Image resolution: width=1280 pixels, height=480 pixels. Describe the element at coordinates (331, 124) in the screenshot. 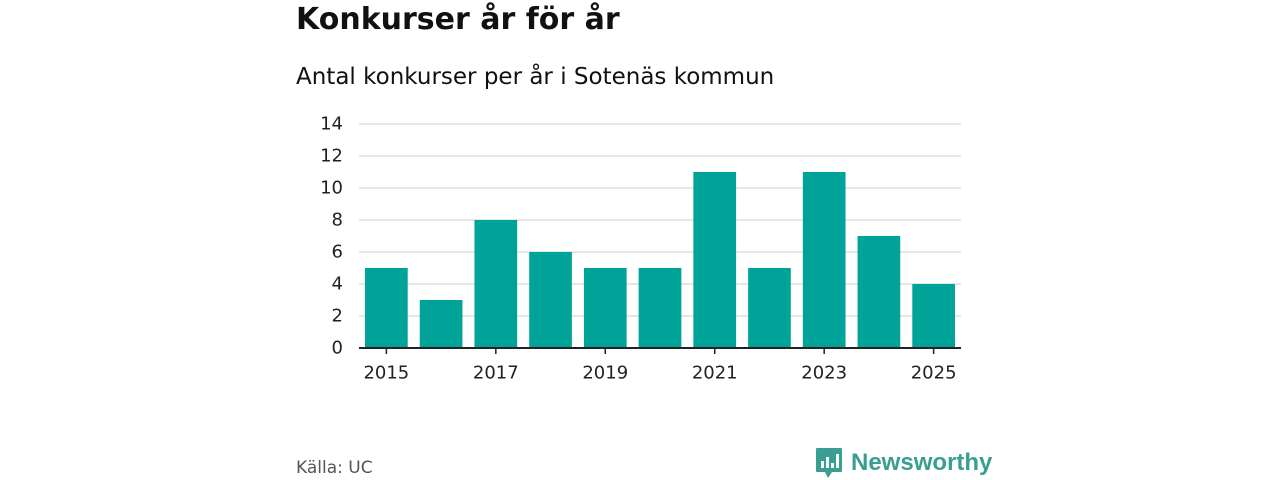

I see `y-tick-label: 14` at that location.